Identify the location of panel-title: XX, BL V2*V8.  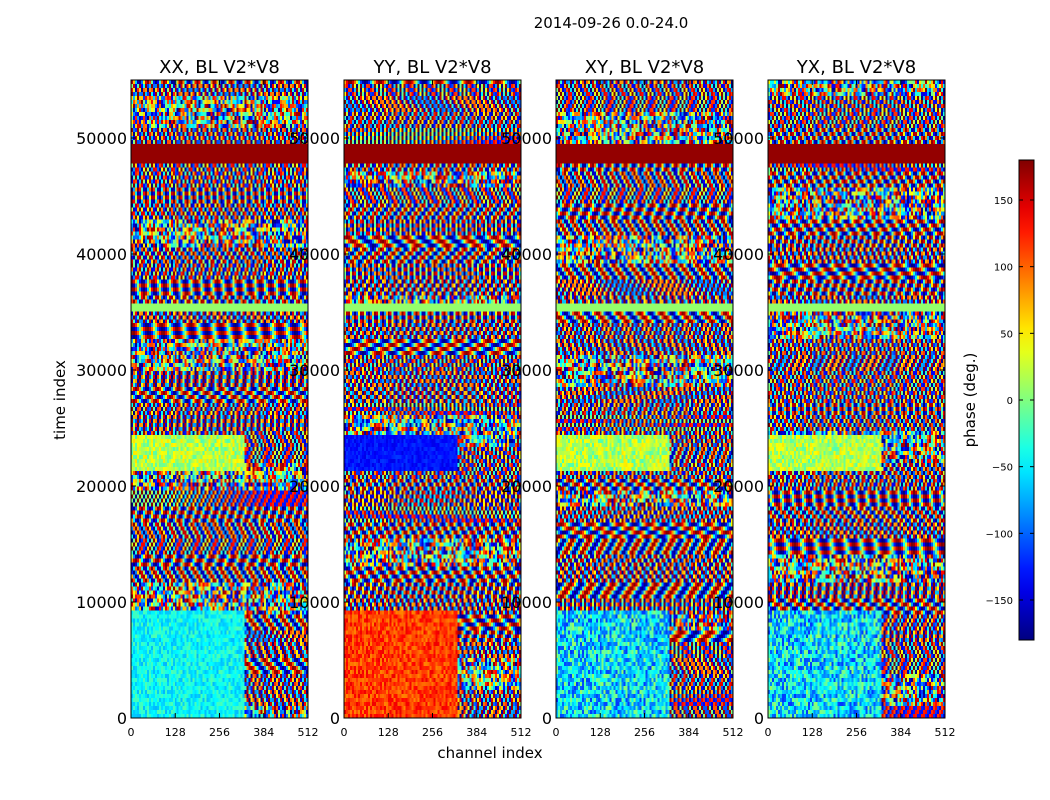
(219, 67).